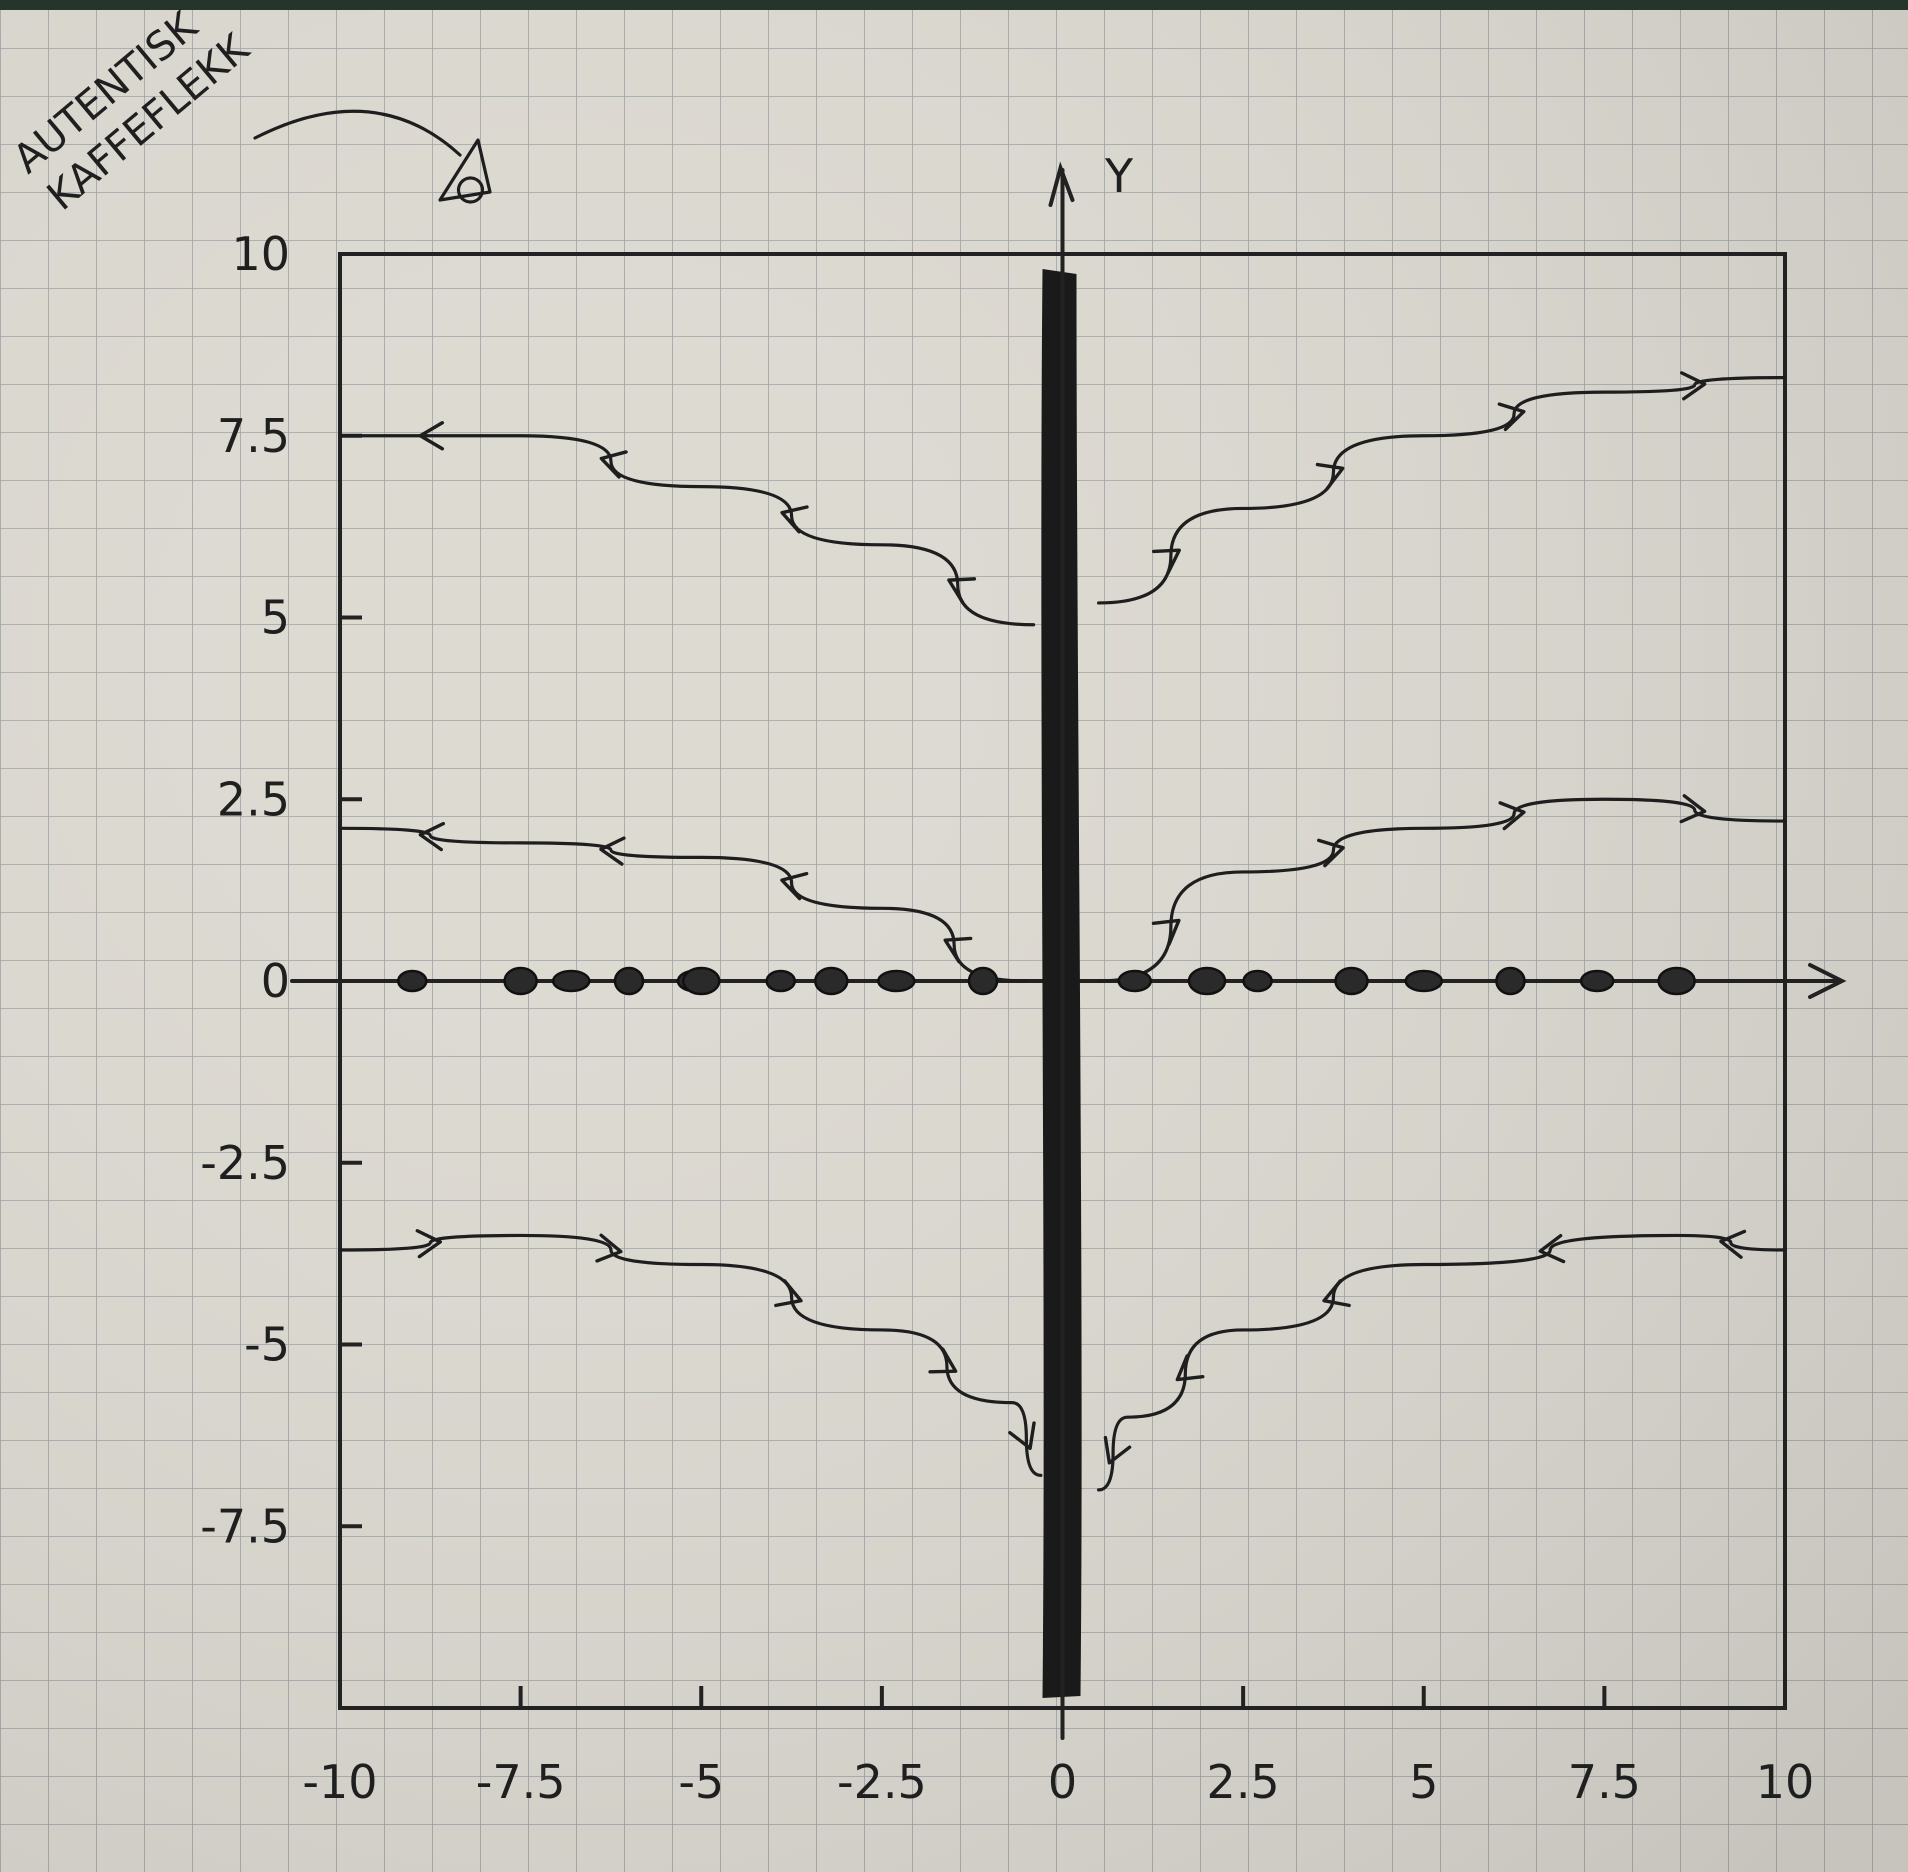  I want to click on x-tick-label: -7.5, so click(521, 1782).